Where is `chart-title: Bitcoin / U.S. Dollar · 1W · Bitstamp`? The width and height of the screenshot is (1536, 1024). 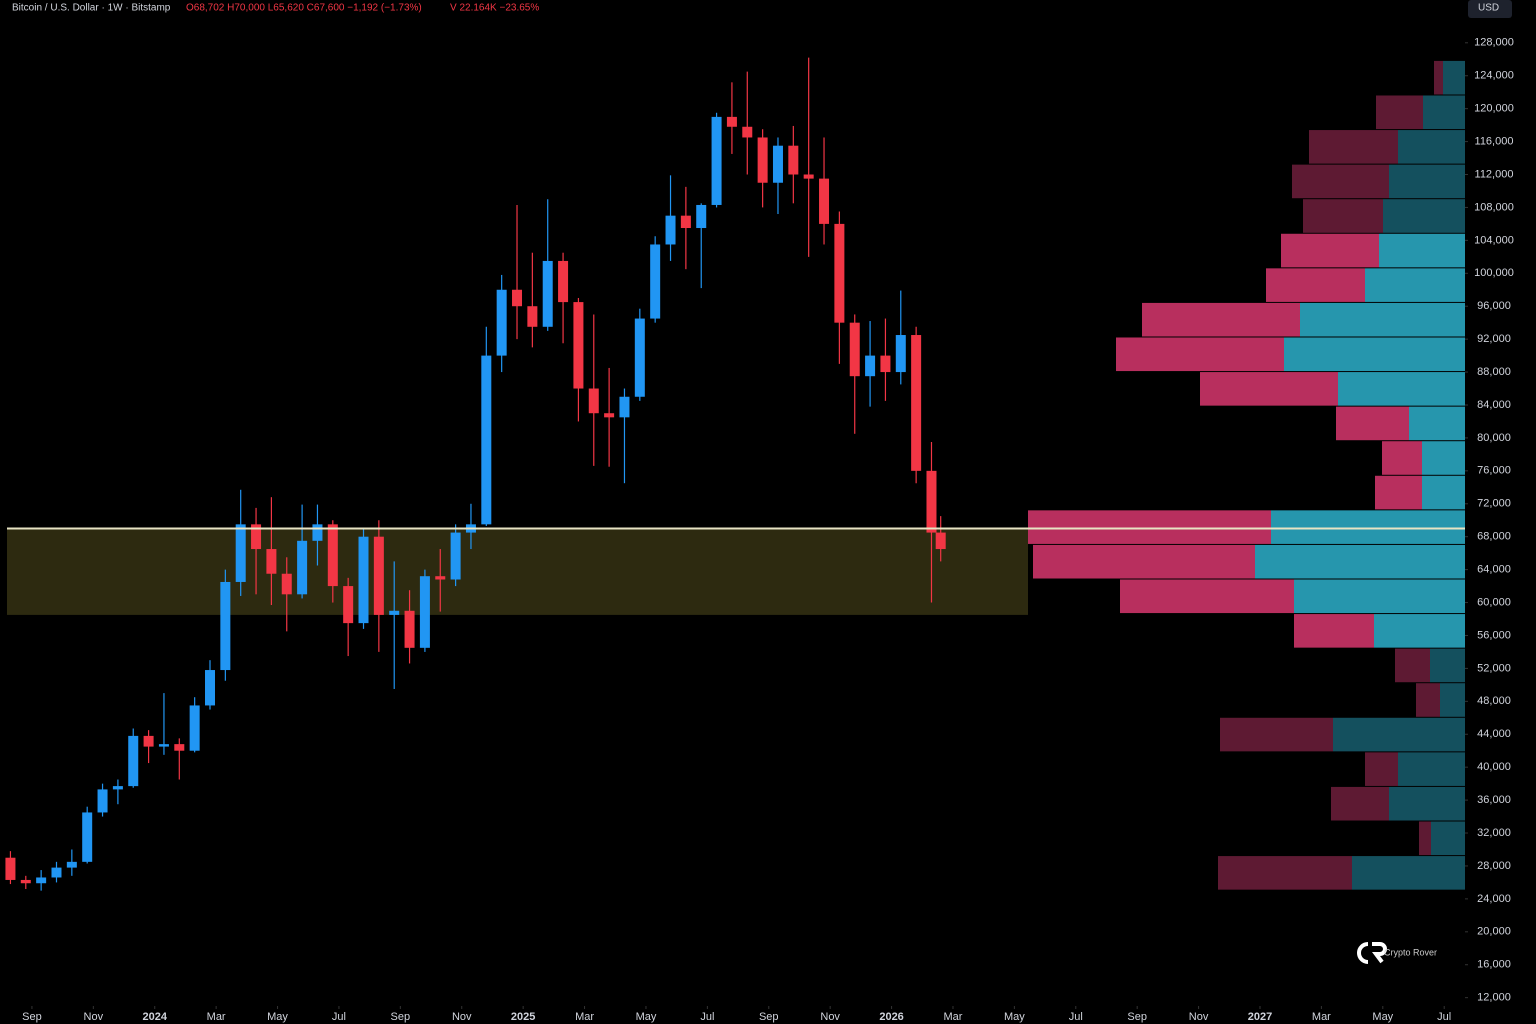
chart-title: Bitcoin / U.S. Dollar · 1W · Bitstamp is located at coordinates (91, 8).